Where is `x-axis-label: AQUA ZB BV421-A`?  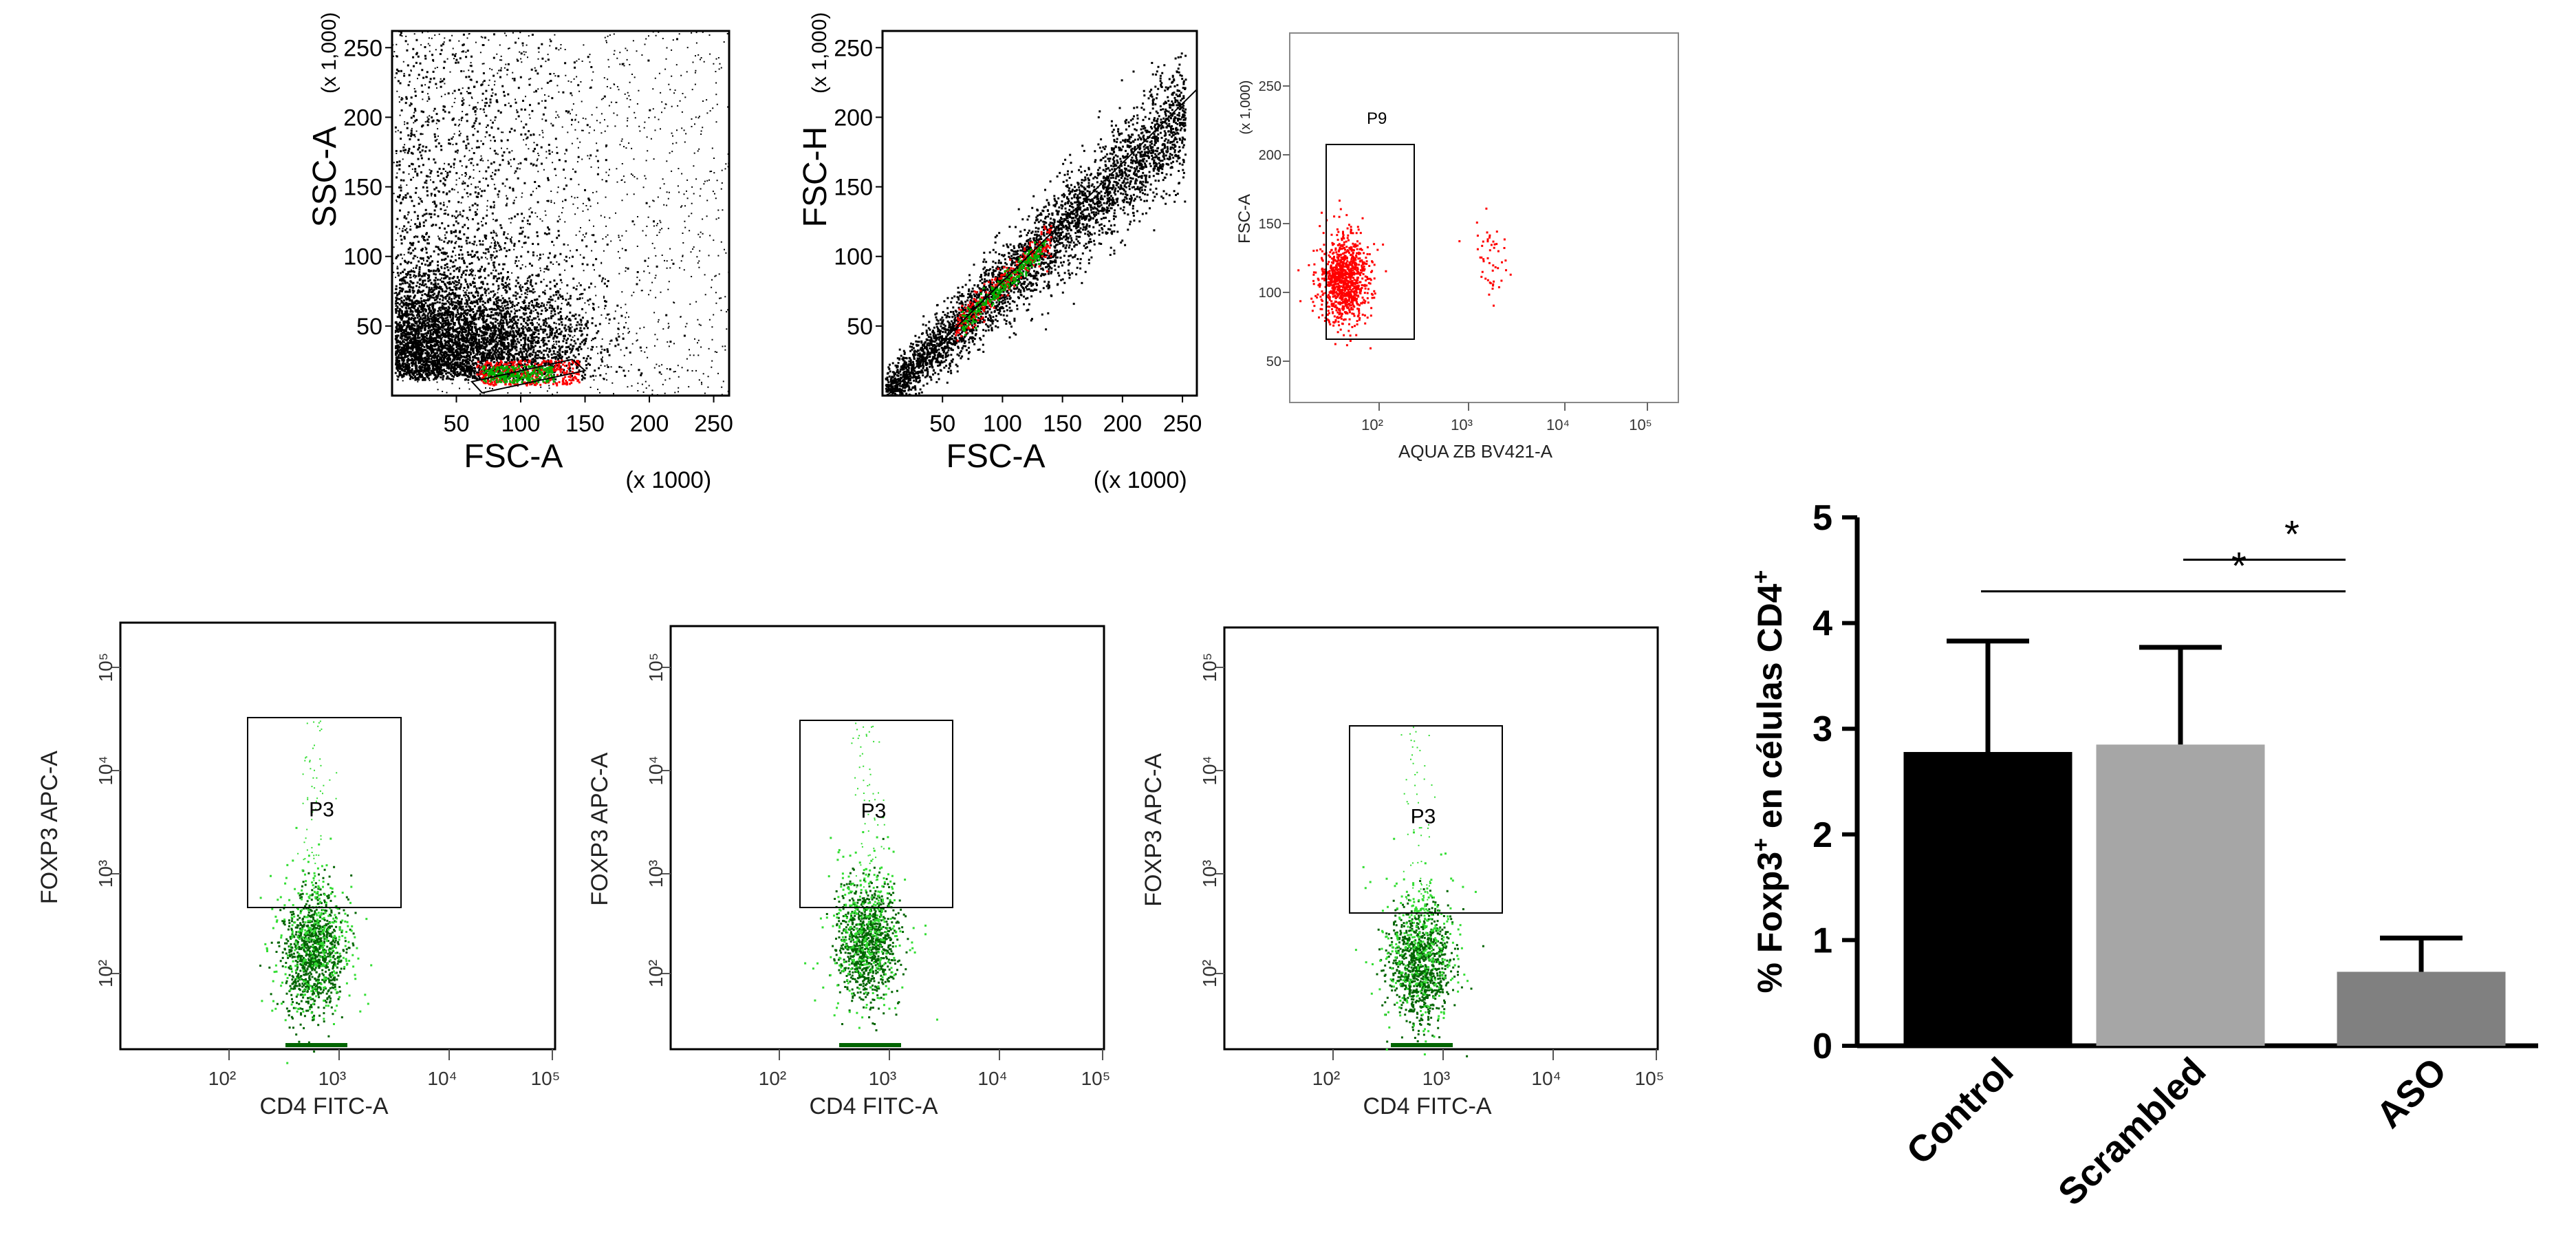
x-axis-label: AQUA ZB BV421-A is located at coordinates (1475, 451).